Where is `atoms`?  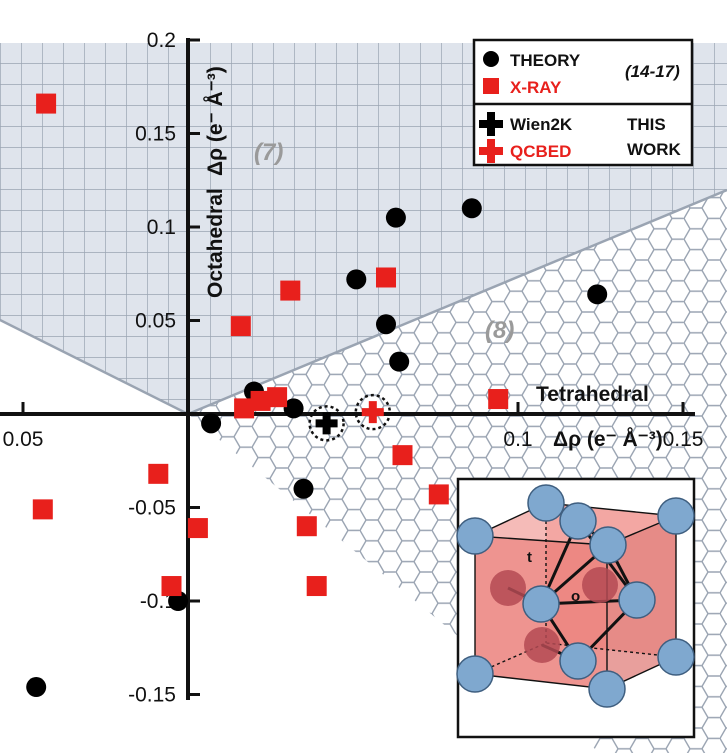 atoms is located at coordinates (575, 596).